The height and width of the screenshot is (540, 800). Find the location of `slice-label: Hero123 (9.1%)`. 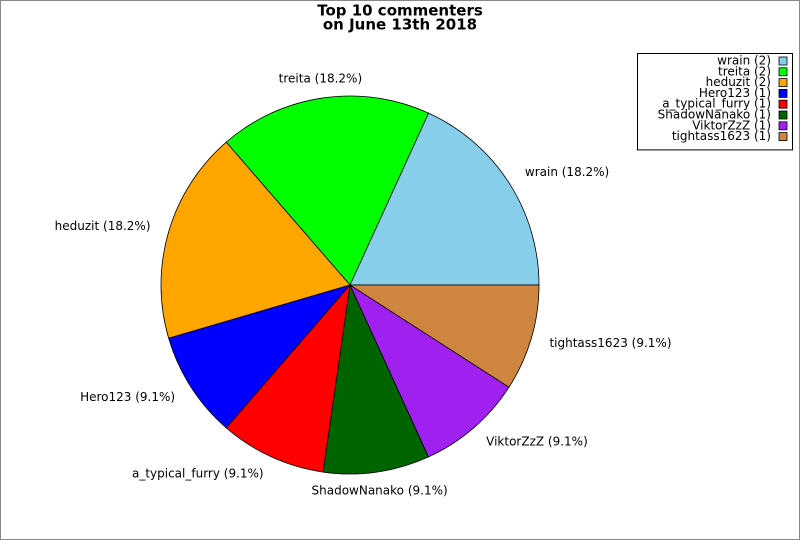

slice-label: Hero123 (9.1%) is located at coordinates (127, 397).